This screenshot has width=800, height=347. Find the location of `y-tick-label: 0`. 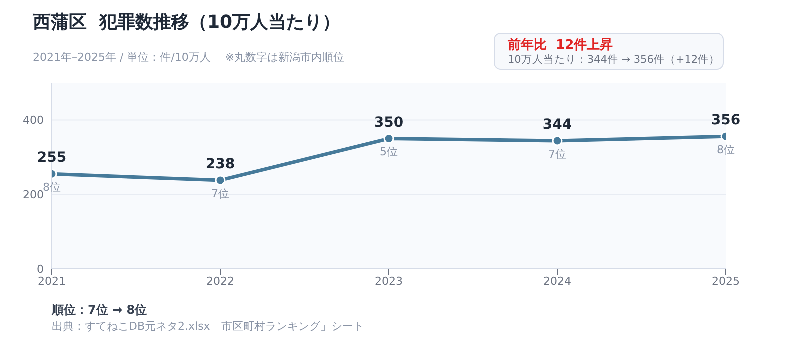

y-tick-label: 0 is located at coordinates (40, 269).